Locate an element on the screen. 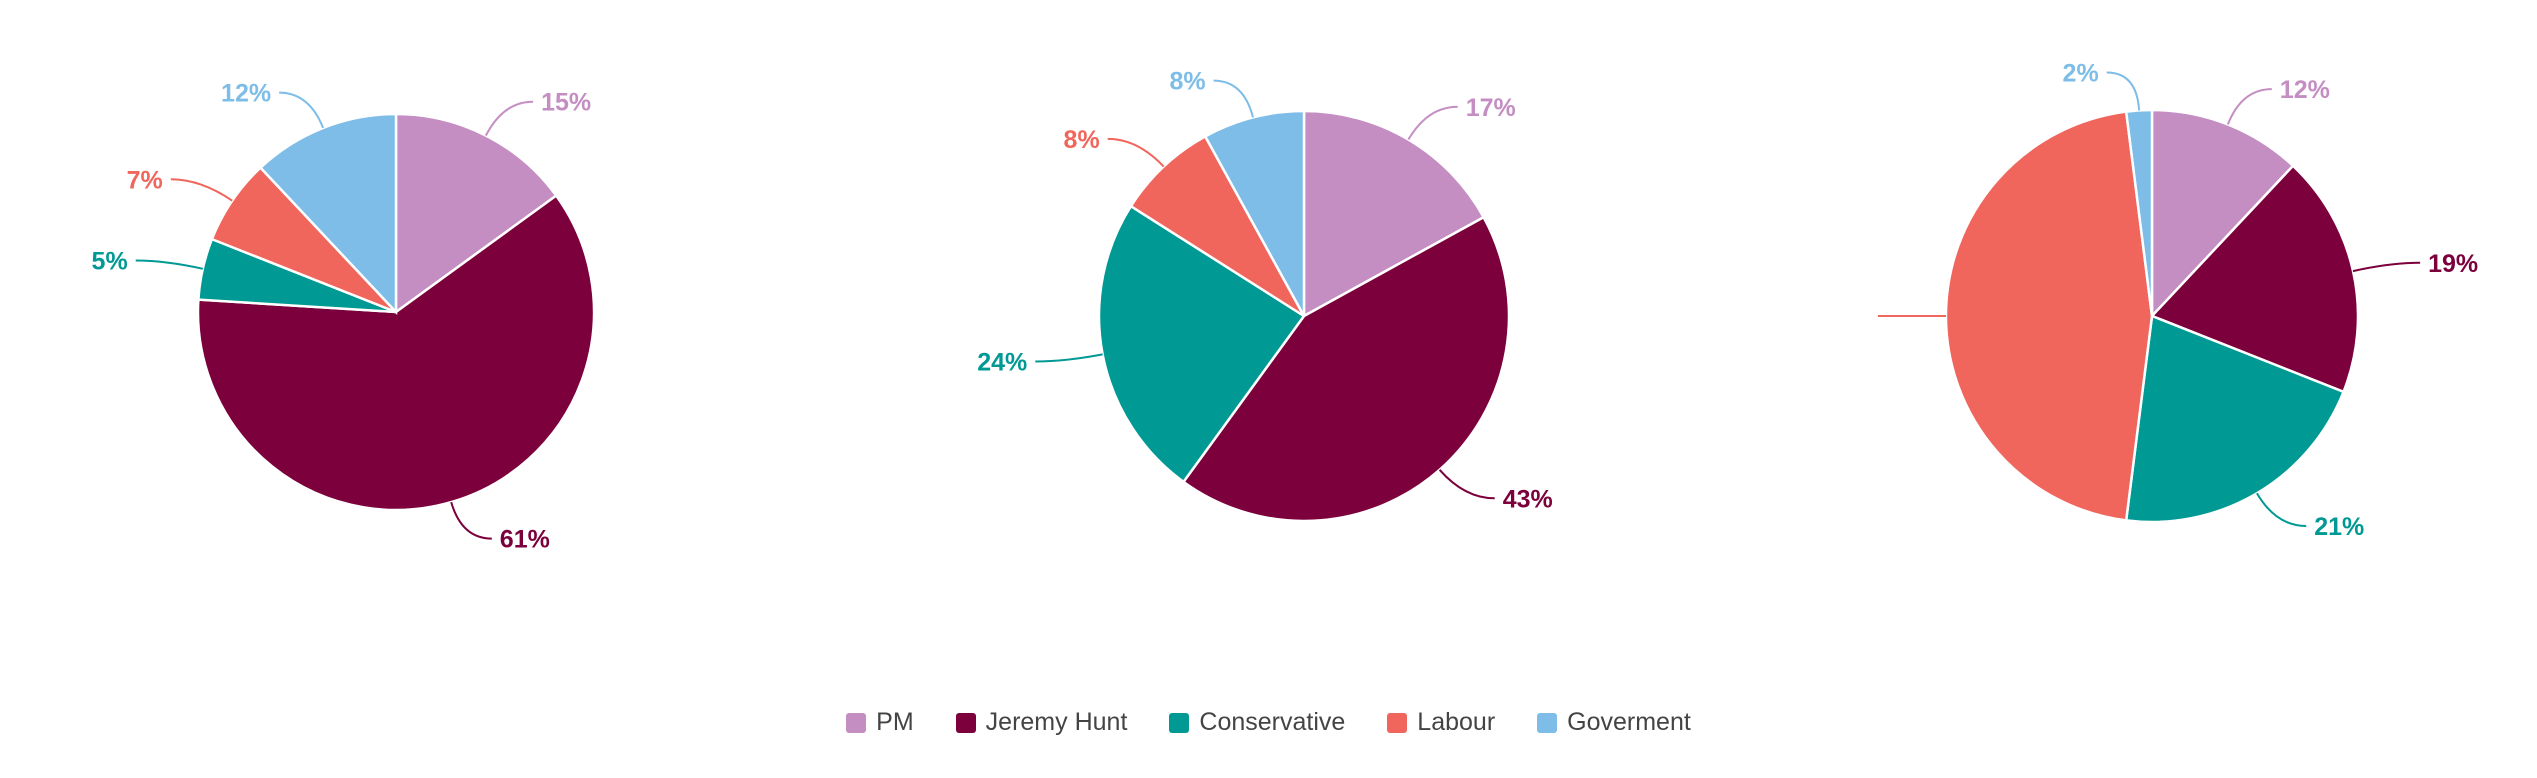  data-labels: 12% 19% 21% 2% is located at coordinates (2178, 300).